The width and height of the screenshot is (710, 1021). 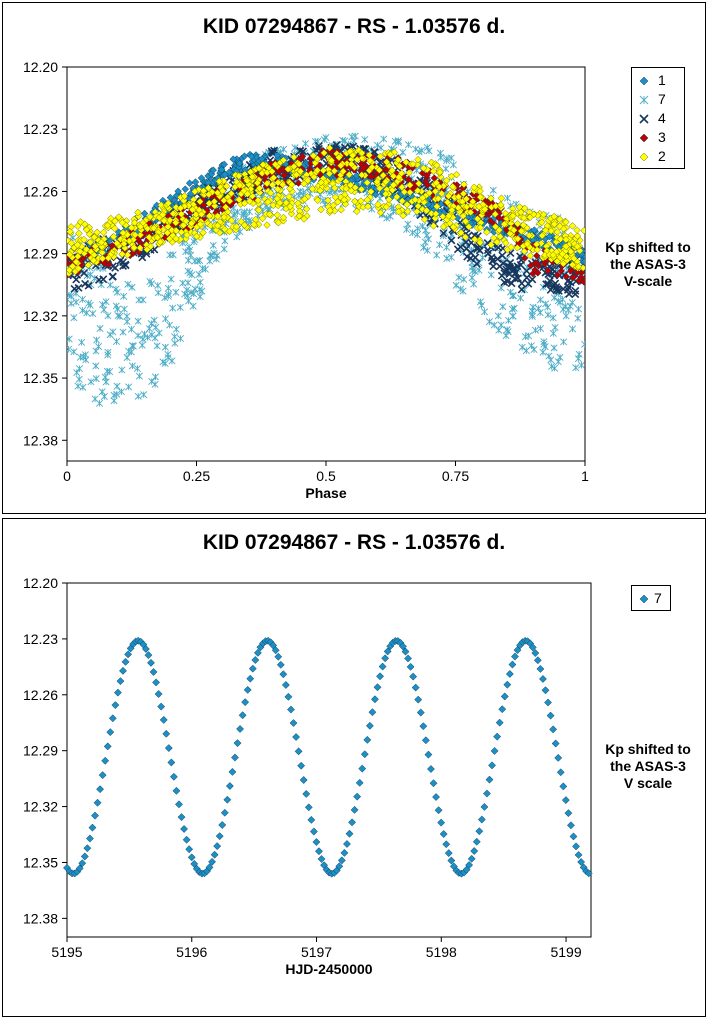 I want to click on y-tick-label: 12.32, so click(x=40, y=316).